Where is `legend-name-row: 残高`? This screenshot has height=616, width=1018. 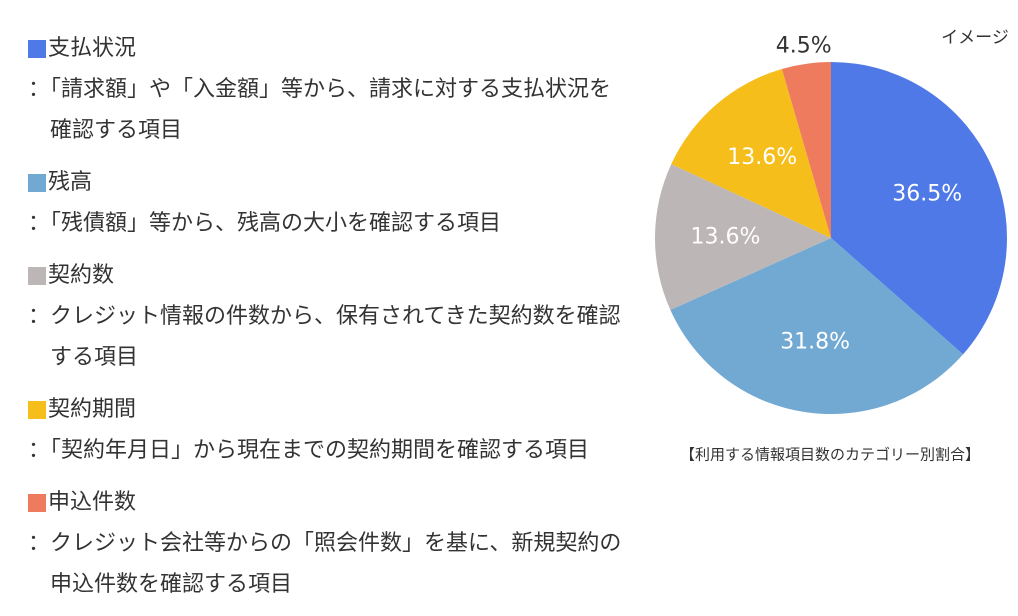
legend-name-row: 残高 is located at coordinates (328, 182).